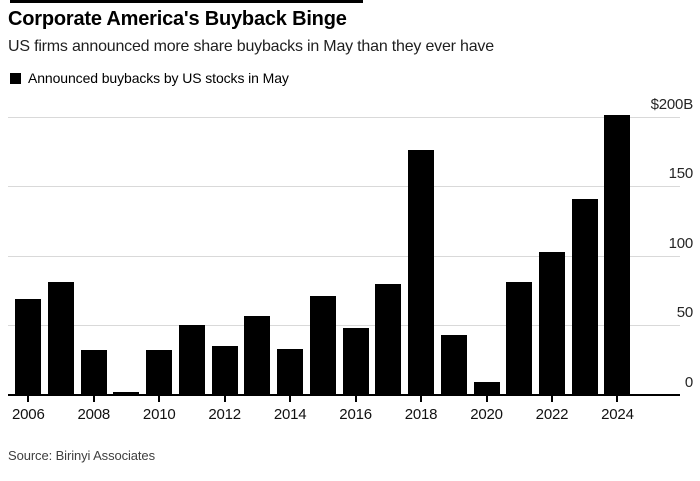  What do you see at coordinates (28, 398) in the screenshot?
I see `x-tick-2006` at bounding box center [28, 398].